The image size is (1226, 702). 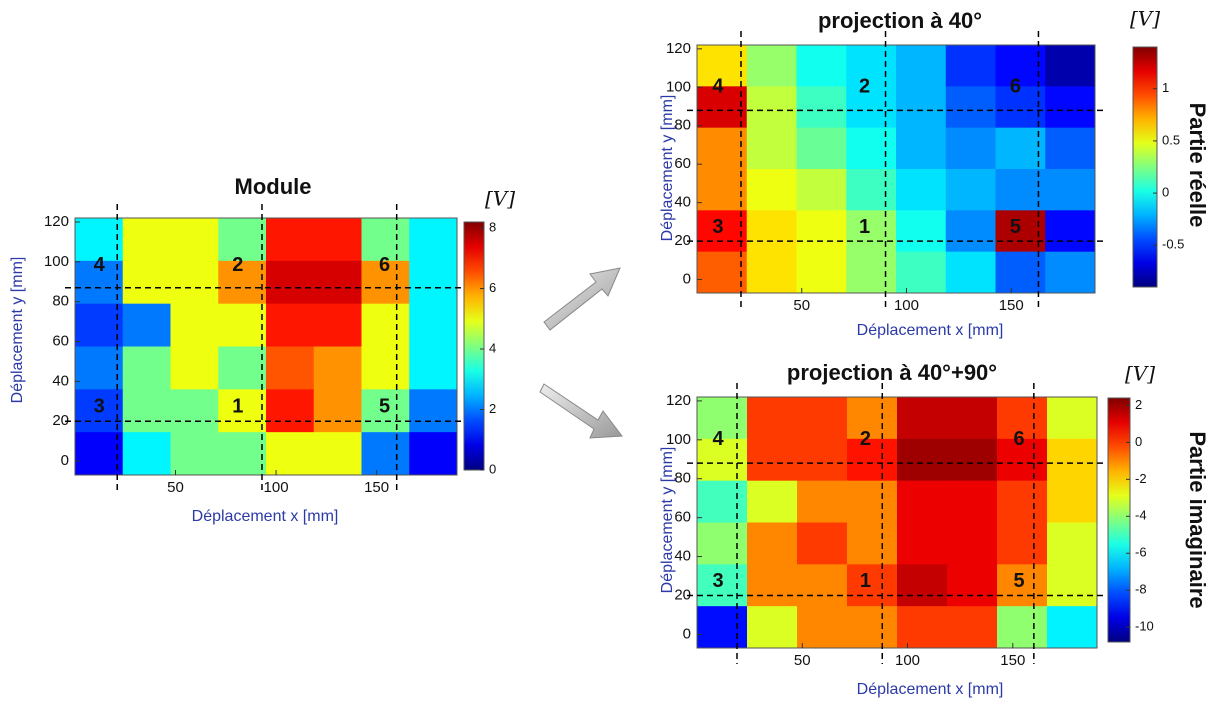 I want to click on colorbar-tick-label: 2, so click(x=492, y=408).